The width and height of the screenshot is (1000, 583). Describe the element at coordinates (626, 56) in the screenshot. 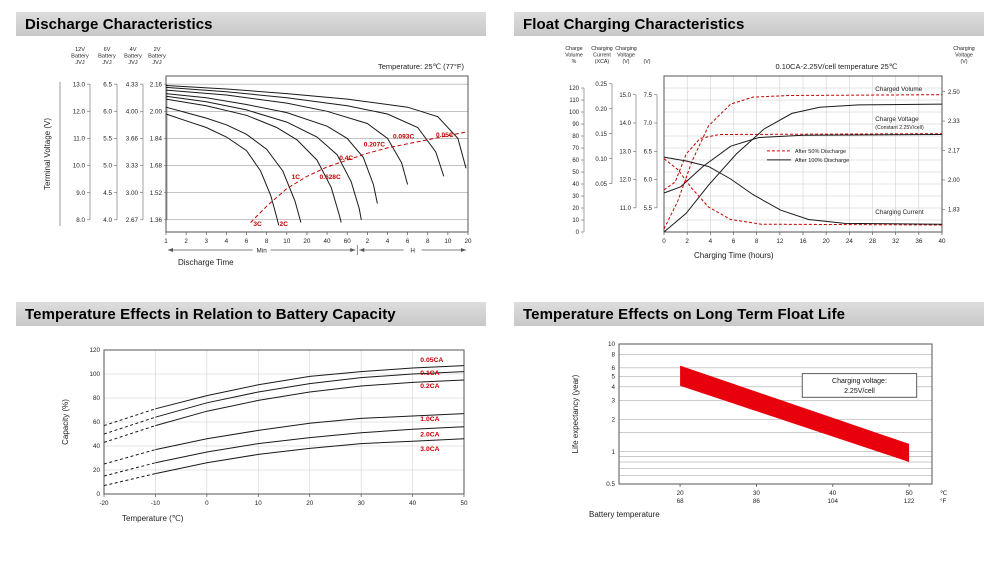

I see `svg-text: Voltage` at that location.